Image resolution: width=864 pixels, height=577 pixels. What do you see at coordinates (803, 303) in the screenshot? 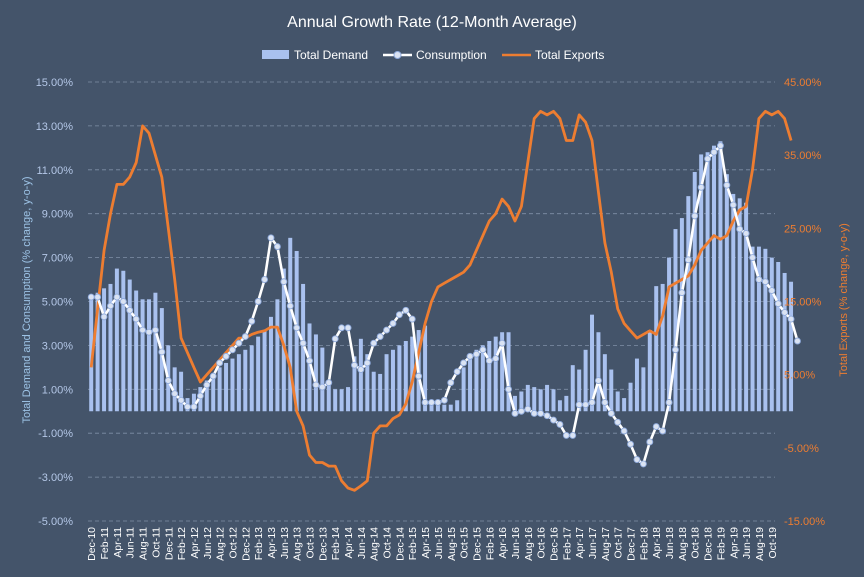
I see `right-axis-tick-label: 15.00%` at bounding box center [803, 303].